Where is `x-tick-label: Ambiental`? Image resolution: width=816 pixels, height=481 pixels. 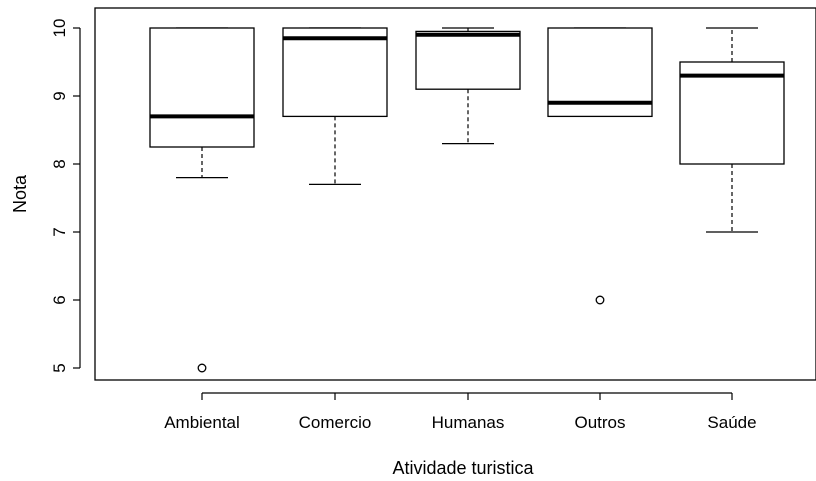
x-tick-label: Ambiental is located at coordinates (202, 422).